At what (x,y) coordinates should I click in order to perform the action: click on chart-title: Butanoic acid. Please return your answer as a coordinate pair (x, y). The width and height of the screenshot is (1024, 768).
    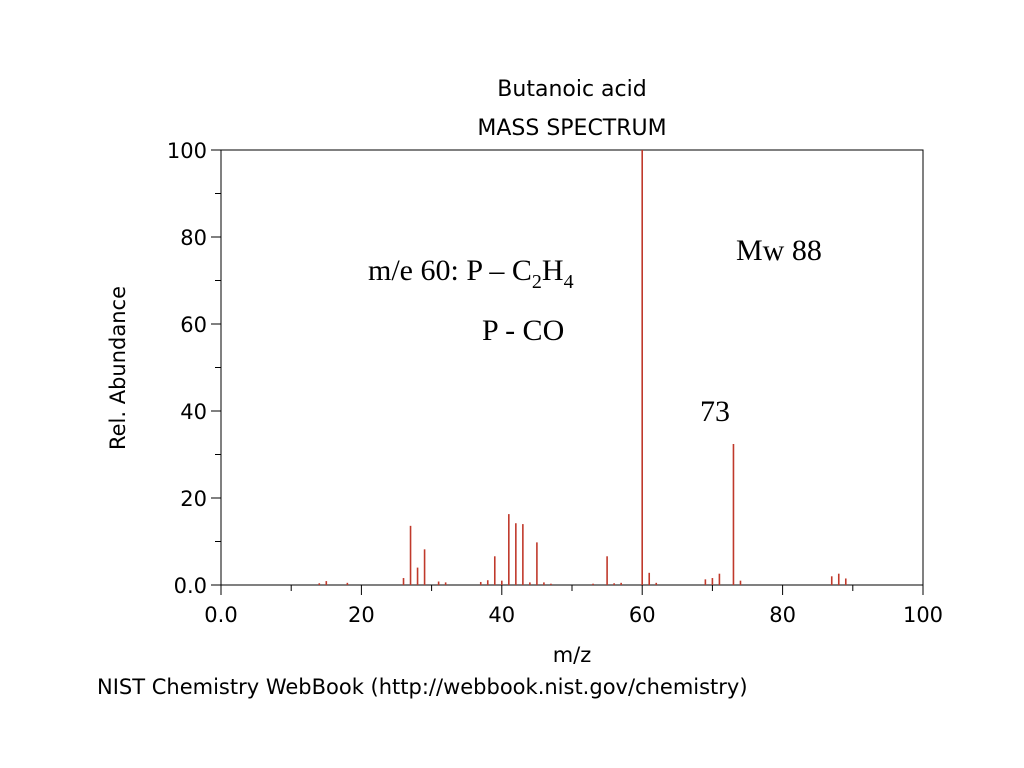
    Looking at the image, I should click on (571, 89).